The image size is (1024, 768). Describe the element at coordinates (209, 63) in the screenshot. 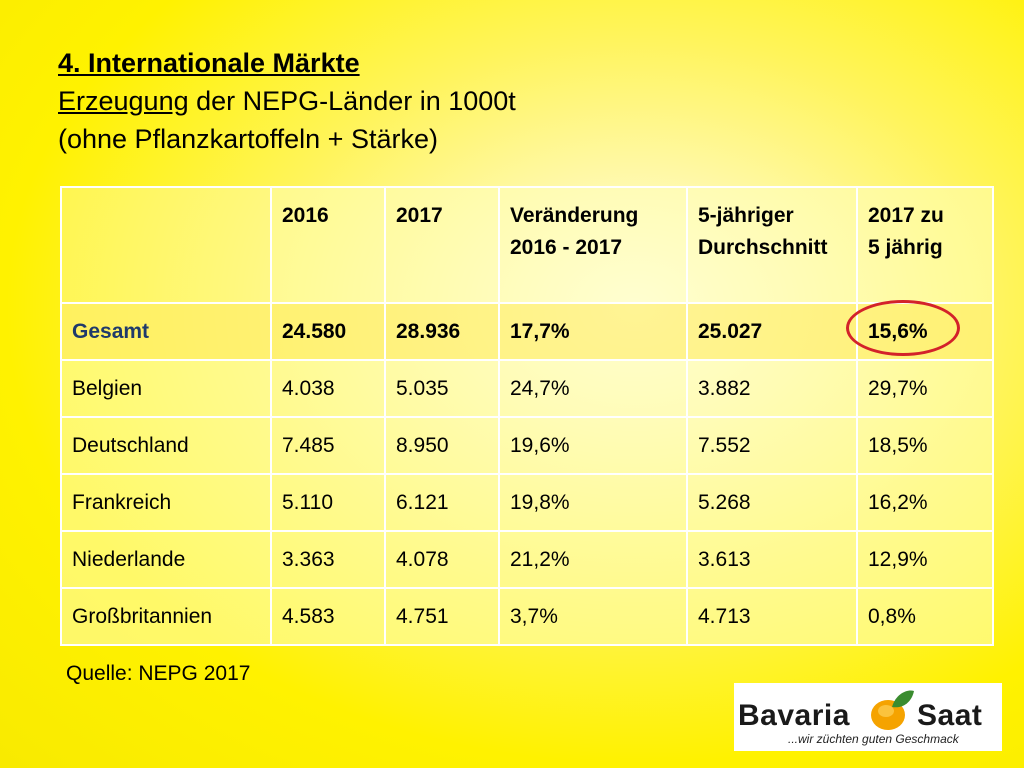

I see `section-heading: 4. Internationale Märkte` at that location.